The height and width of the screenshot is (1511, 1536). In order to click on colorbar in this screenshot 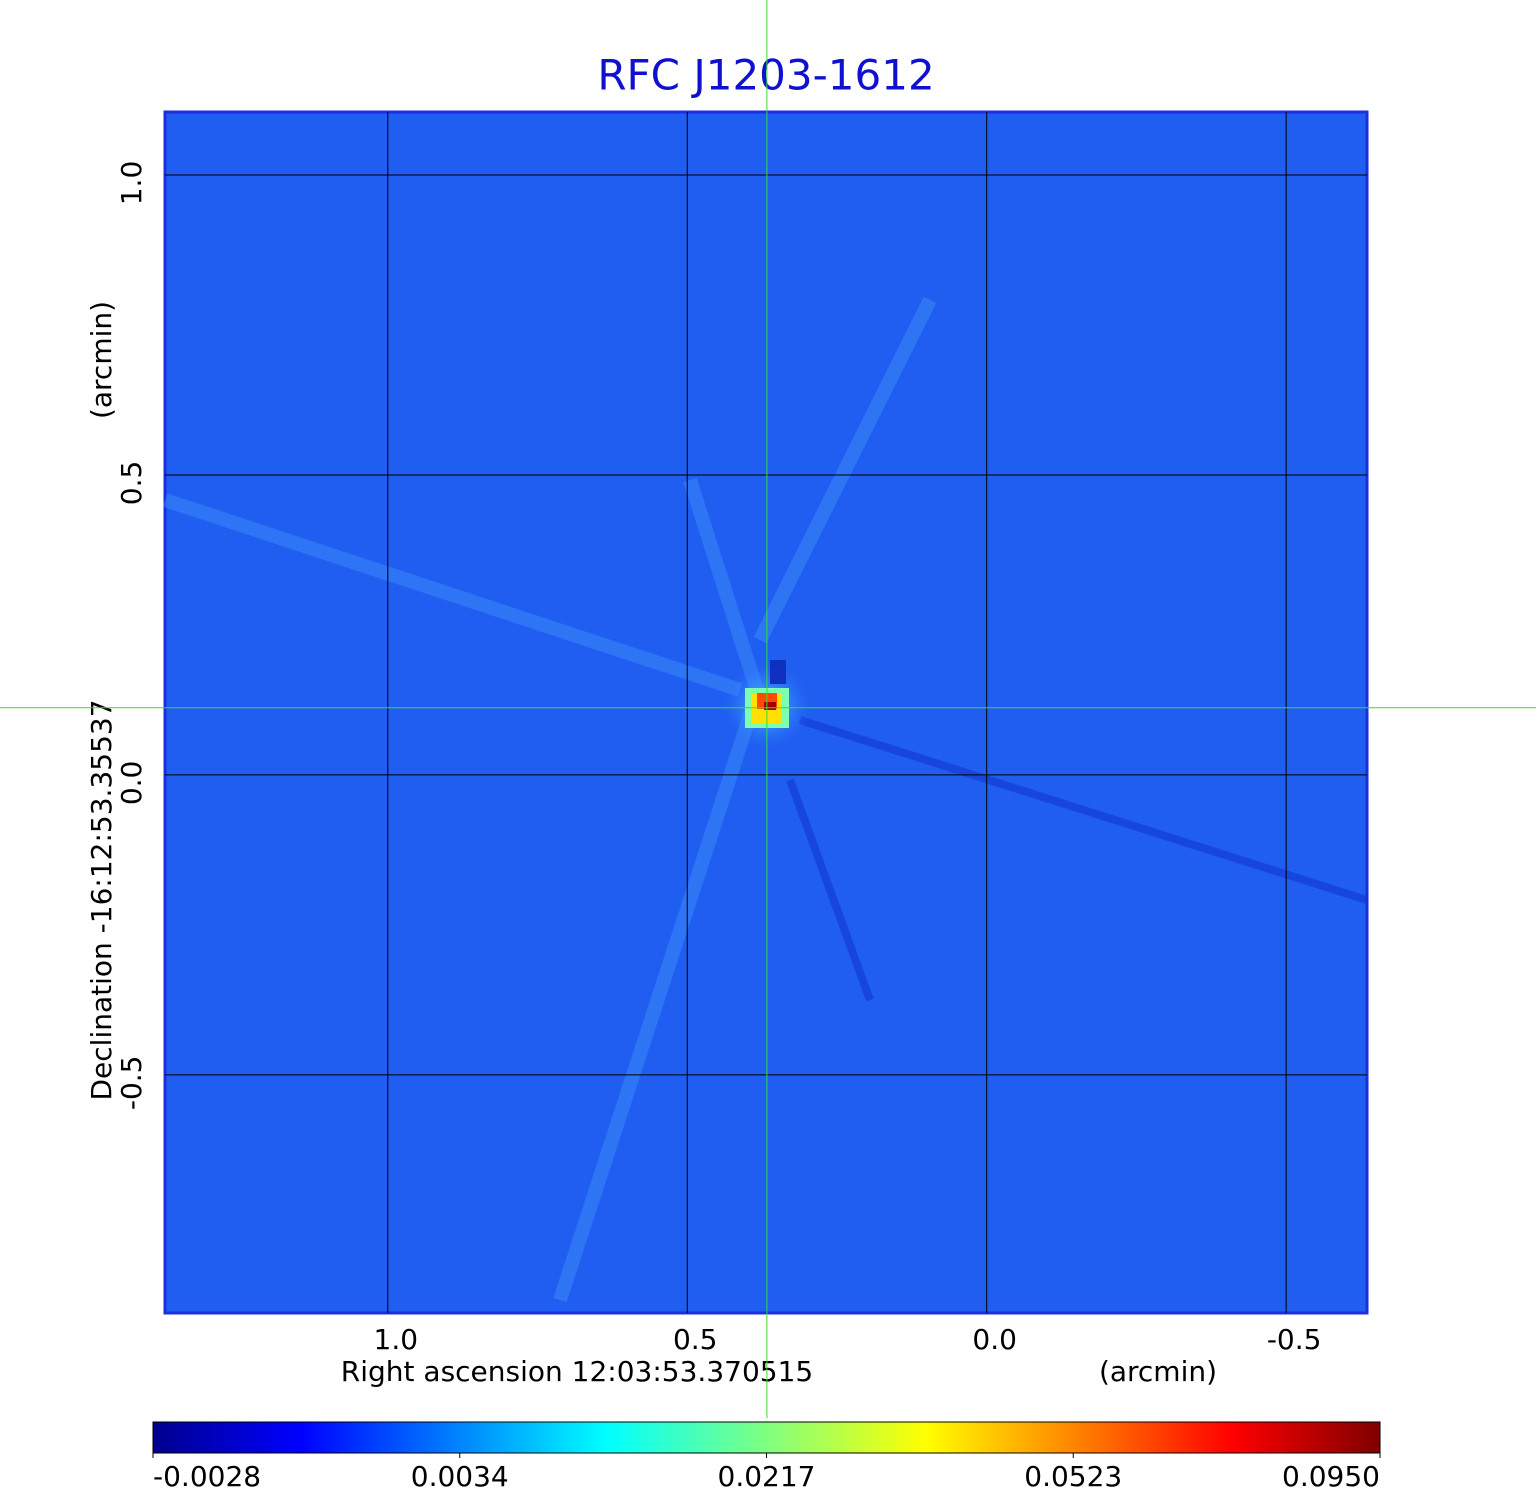, I will do `click(766, 1437)`.